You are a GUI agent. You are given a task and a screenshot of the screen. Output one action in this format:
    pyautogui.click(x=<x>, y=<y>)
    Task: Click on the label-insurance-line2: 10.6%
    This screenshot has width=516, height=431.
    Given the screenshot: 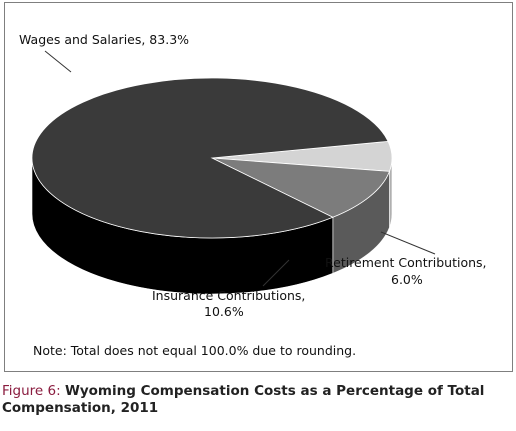 What is the action you would take?
    pyautogui.click(x=224, y=311)
    